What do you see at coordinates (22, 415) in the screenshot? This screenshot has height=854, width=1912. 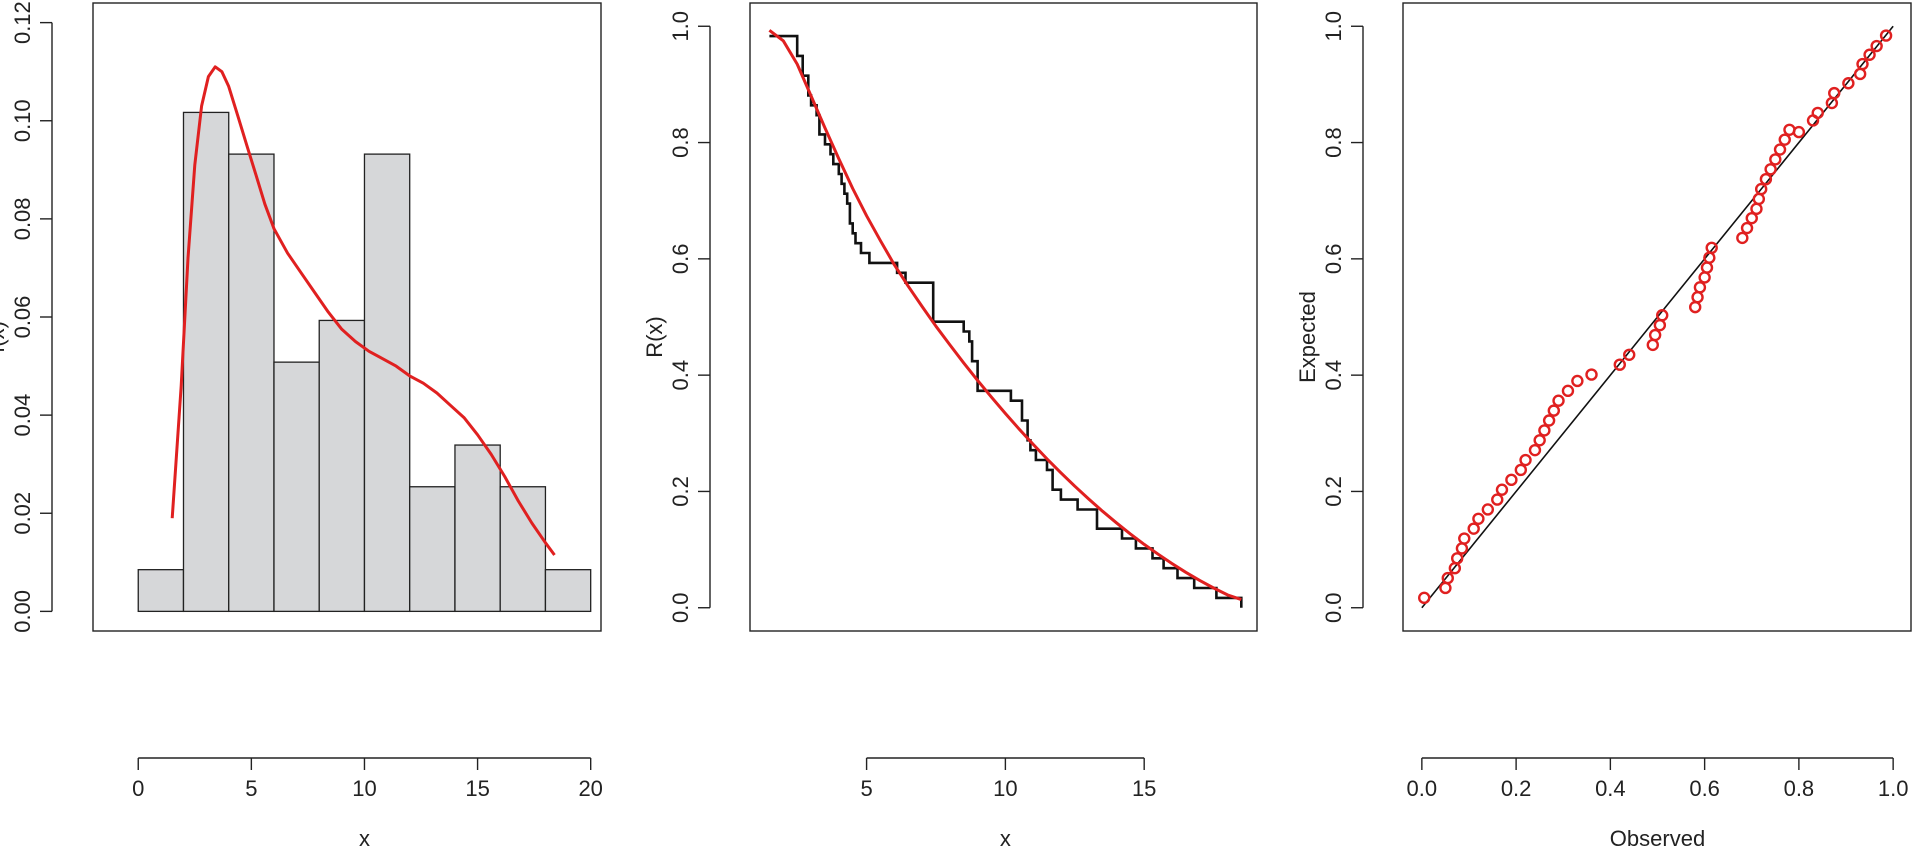 I see `y-tick-label: 0.04` at bounding box center [22, 415].